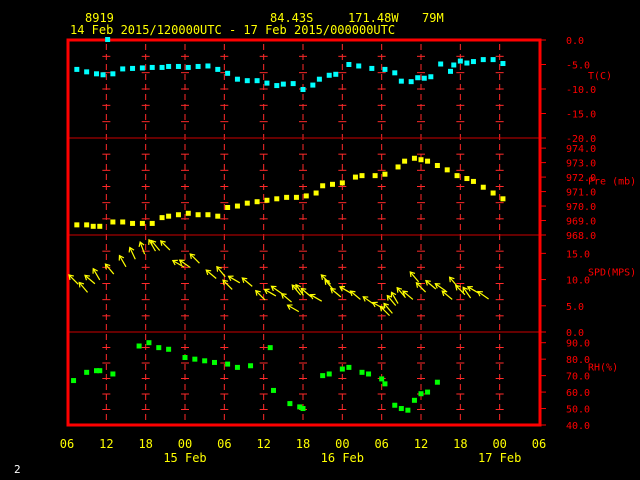 The height and width of the screenshot is (480, 640). I want to click on wind-axis-label: SPD(MPS), so click(612, 273).